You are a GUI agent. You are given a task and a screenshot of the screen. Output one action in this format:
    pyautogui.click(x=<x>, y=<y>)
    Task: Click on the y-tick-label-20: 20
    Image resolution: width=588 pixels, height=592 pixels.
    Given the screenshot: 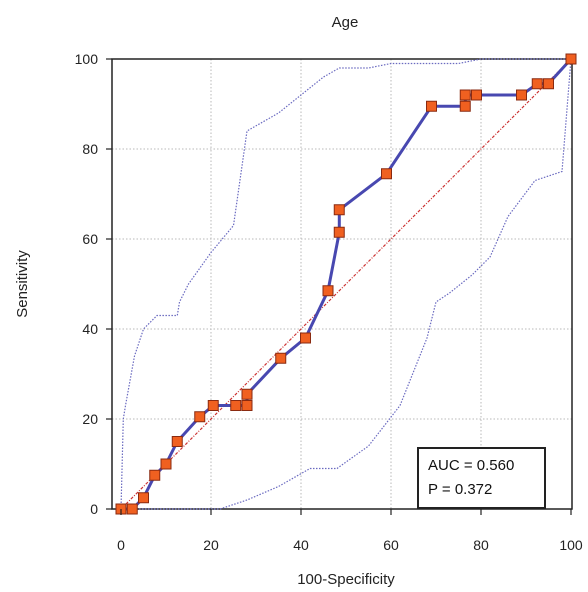 What is the action you would take?
    pyautogui.click(x=90, y=419)
    